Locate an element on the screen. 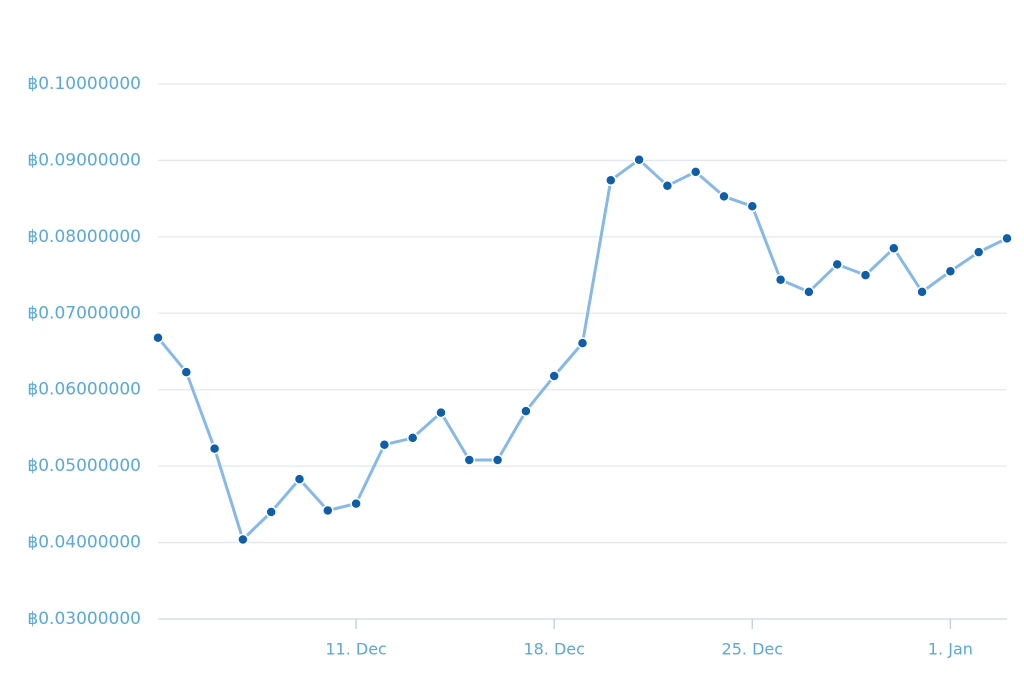  x-tick-label: 25. Dec is located at coordinates (753, 649).